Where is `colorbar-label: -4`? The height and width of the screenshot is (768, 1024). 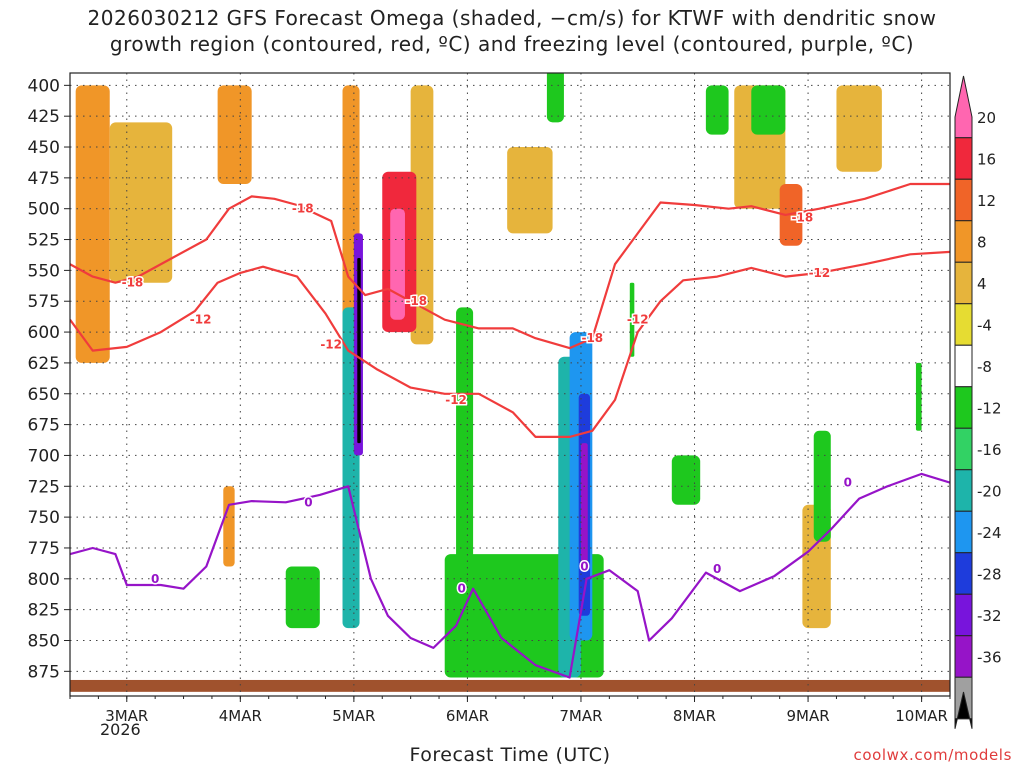 colorbar-label: -4 is located at coordinates (984, 326).